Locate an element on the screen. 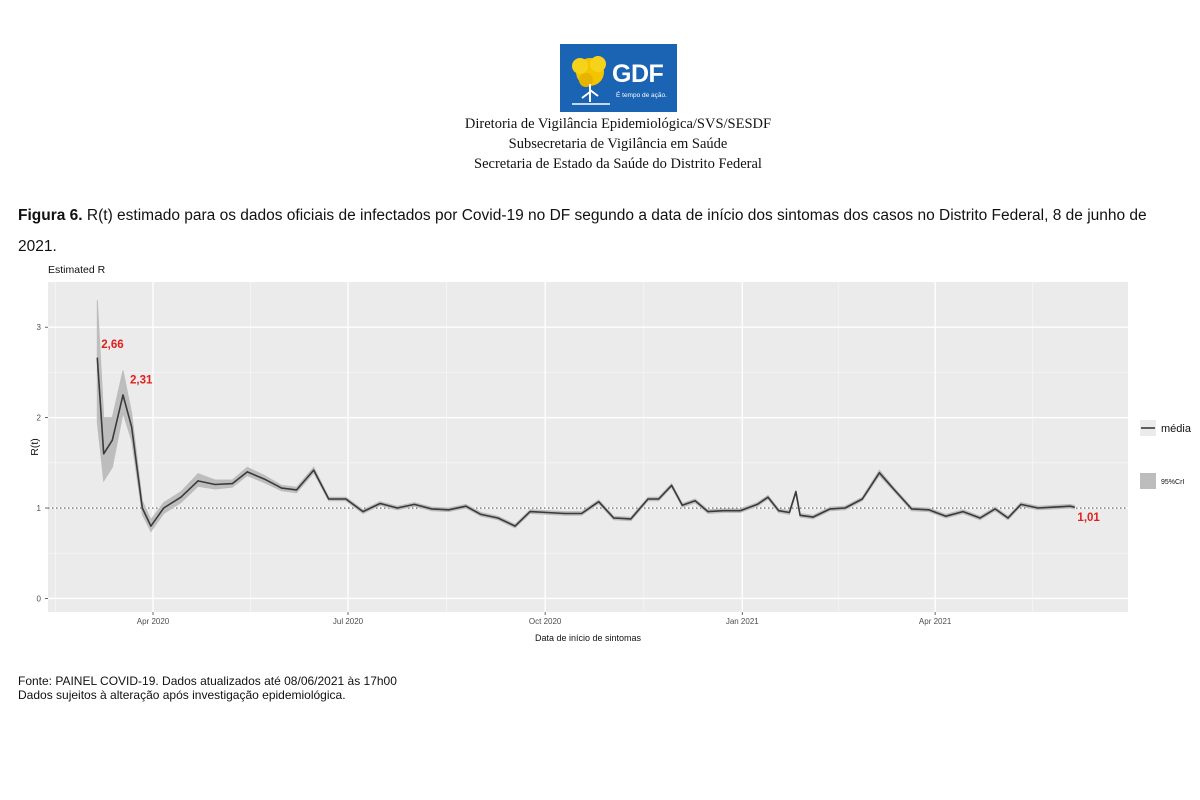 The width and height of the screenshot is (1200, 800). y-tick-label: 0 is located at coordinates (39, 598).